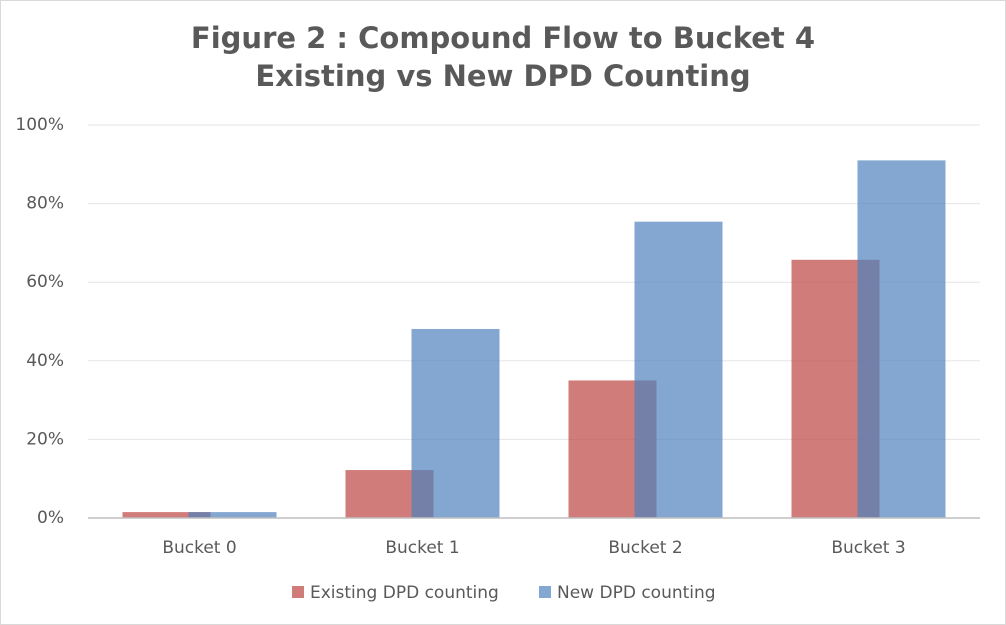  Describe the element at coordinates (199, 548) in the screenshot. I see `x-tick-label: Bucket 0` at that location.